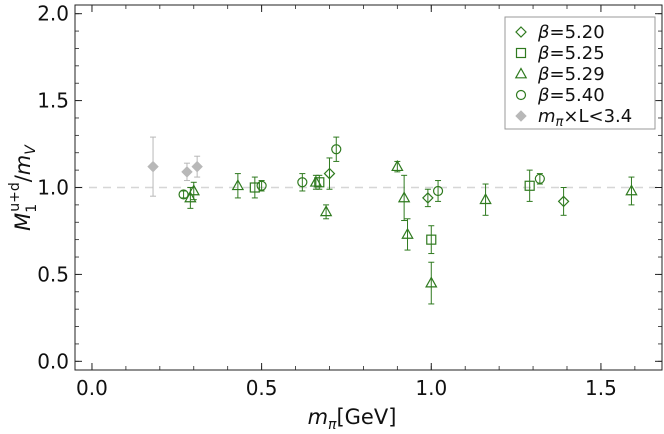  What do you see at coordinates (431, 388) in the screenshot?
I see `x-tick-label: 1.0` at bounding box center [431, 388].